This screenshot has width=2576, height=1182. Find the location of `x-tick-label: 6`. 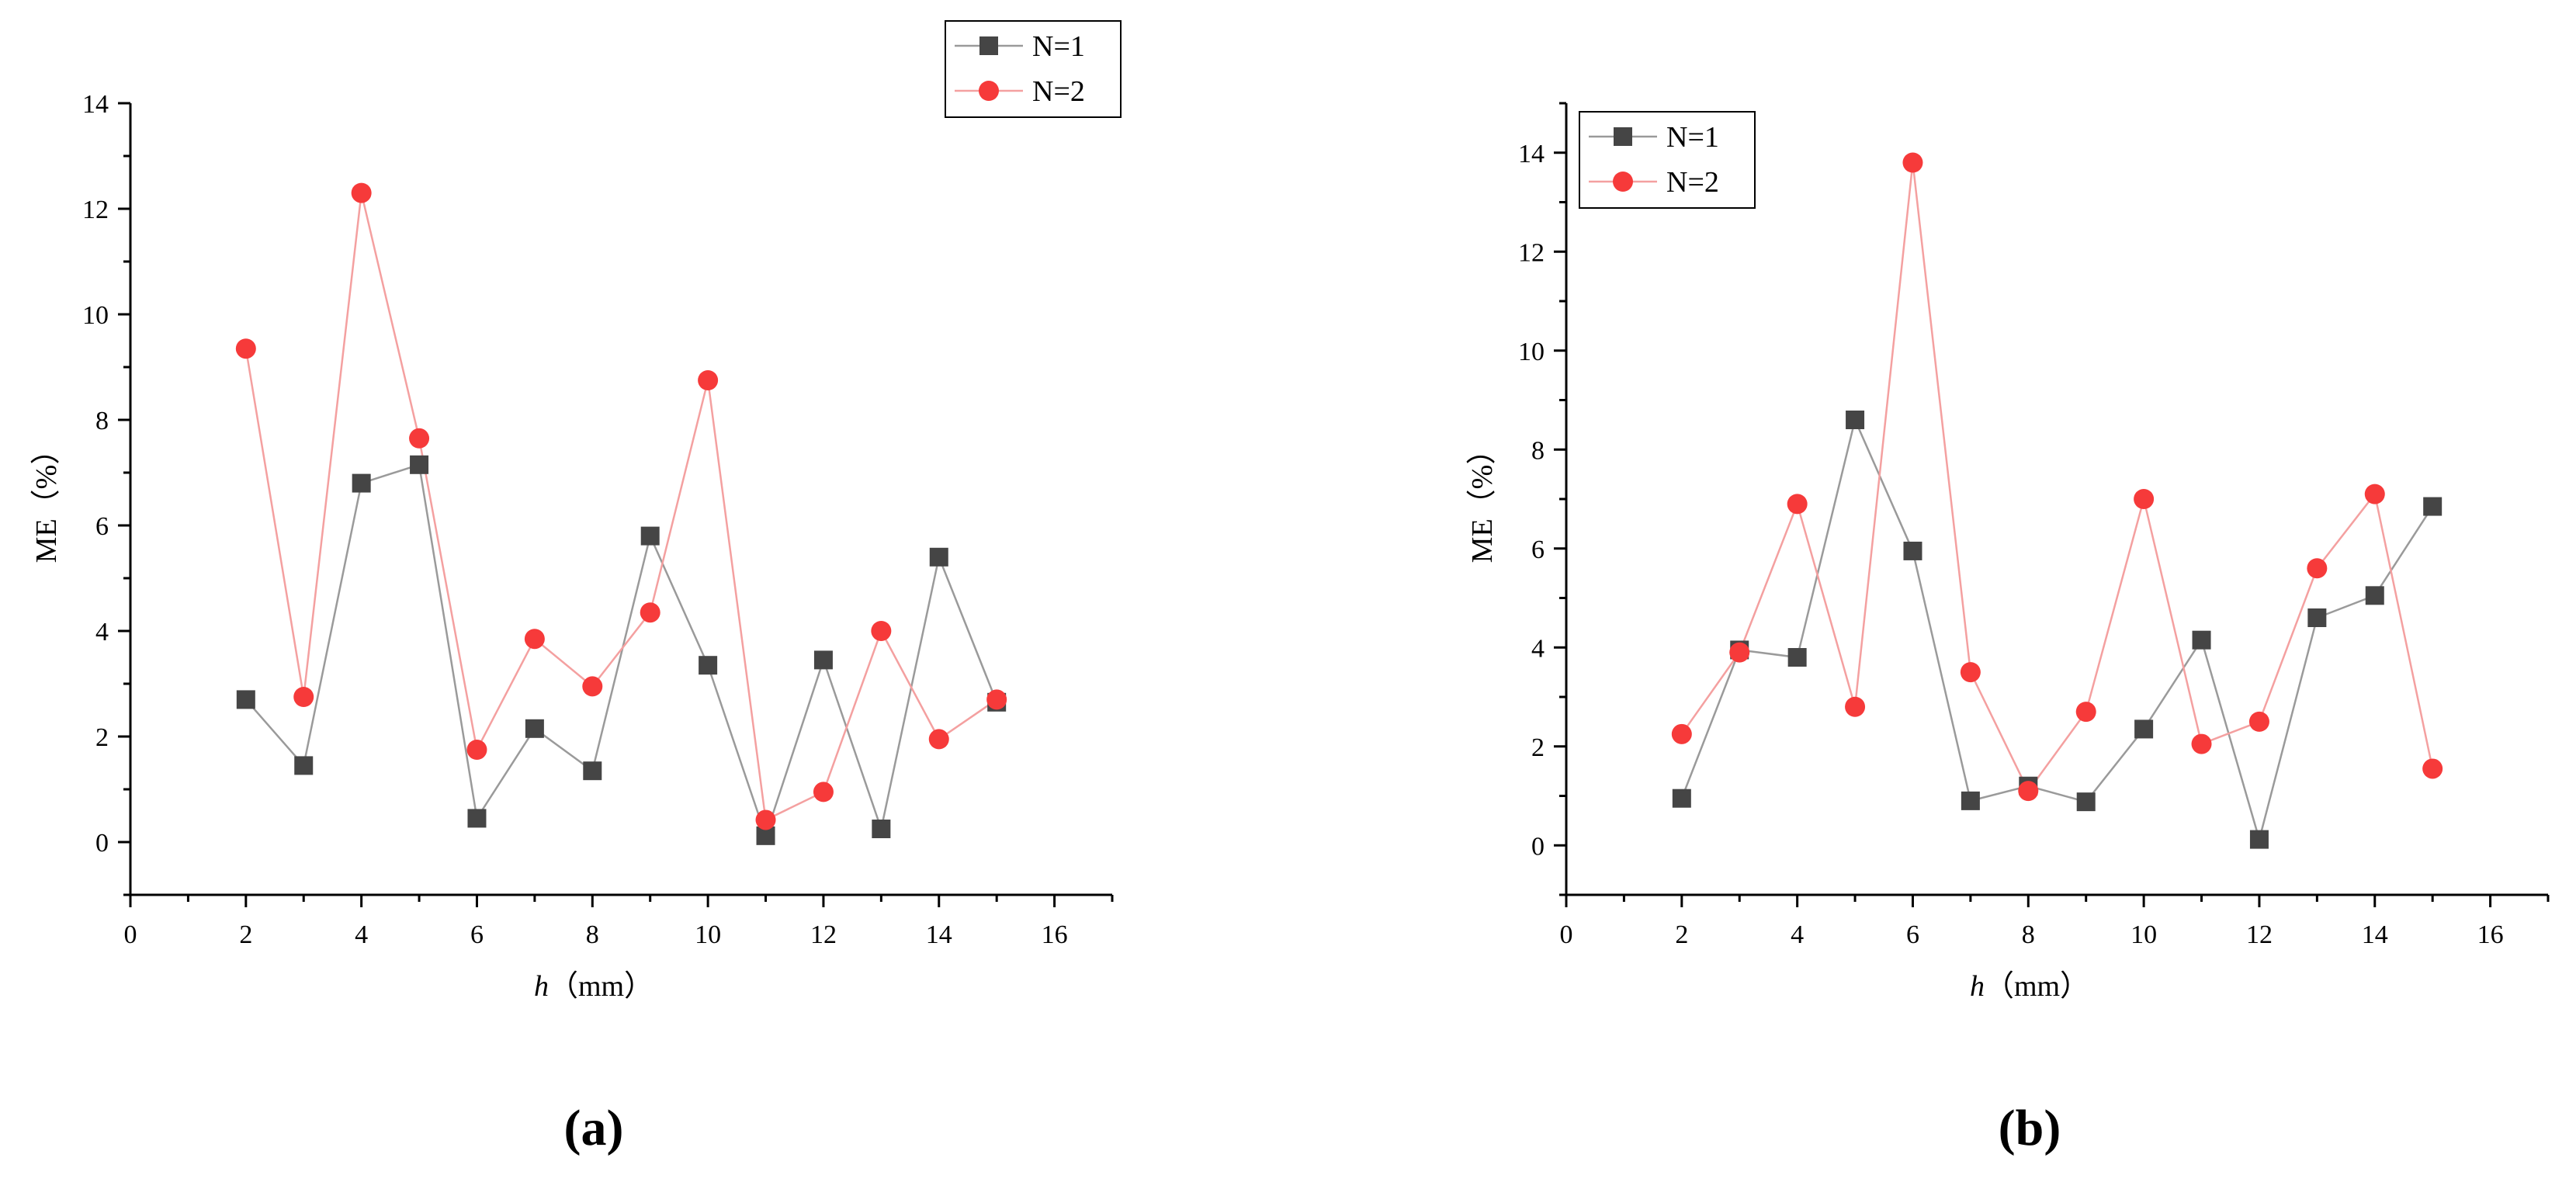

x-tick-label: 6 is located at coordinates (1912, 934).